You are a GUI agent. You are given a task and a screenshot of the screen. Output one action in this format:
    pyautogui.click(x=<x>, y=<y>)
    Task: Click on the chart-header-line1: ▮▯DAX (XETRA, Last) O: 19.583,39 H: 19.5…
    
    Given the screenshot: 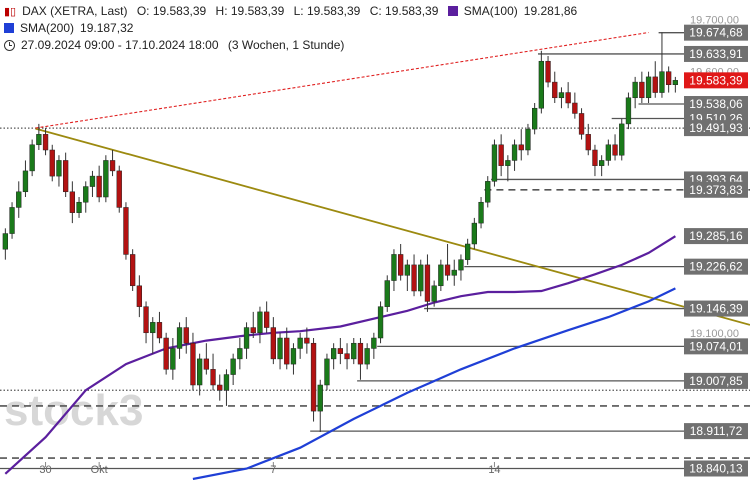 What is the action you would take?
    pyautogui.click(x=293, y=11)
    